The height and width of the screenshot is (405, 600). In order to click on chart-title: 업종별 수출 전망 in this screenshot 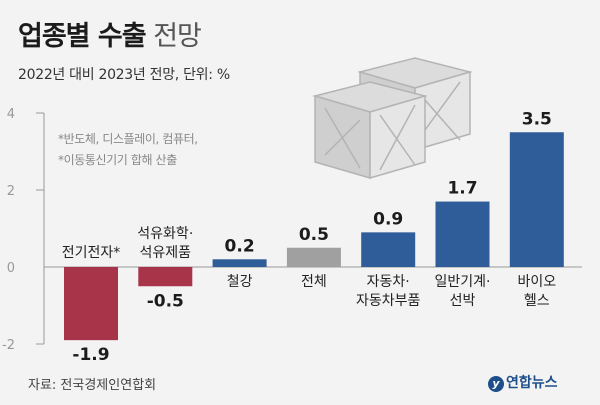, I will do `click(110, 33)`.